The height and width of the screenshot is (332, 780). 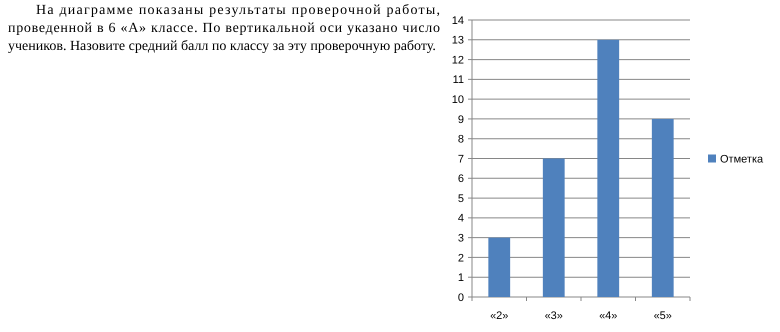 What do you see at coordinates (461, 278) in the screenshot?
I see `y-tick-label: 1` at bounding box center [461, 278].